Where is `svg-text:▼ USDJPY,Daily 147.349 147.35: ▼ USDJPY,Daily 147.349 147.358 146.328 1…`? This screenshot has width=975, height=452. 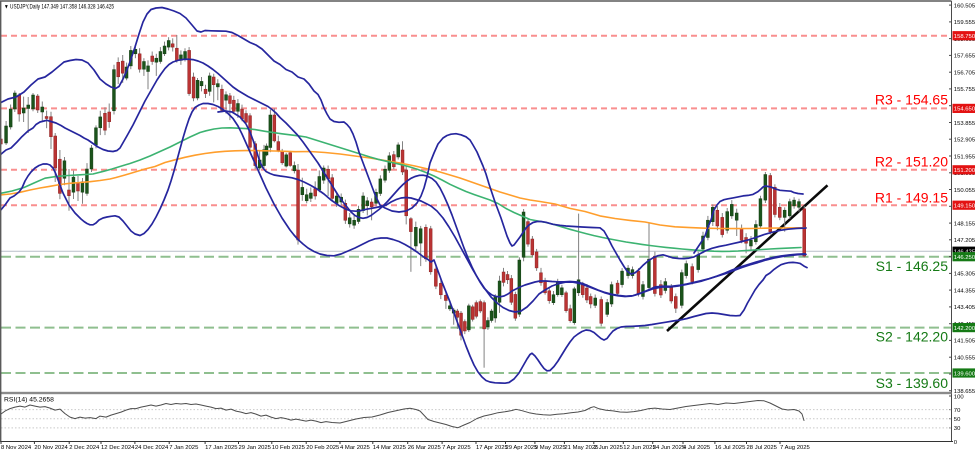
svg-text:▼ USDJPY,Daily 147.349 147.35: ▼ USDJPY,Daily 147.349 147.358 146.328 1… is located at coordinates (59, 8).